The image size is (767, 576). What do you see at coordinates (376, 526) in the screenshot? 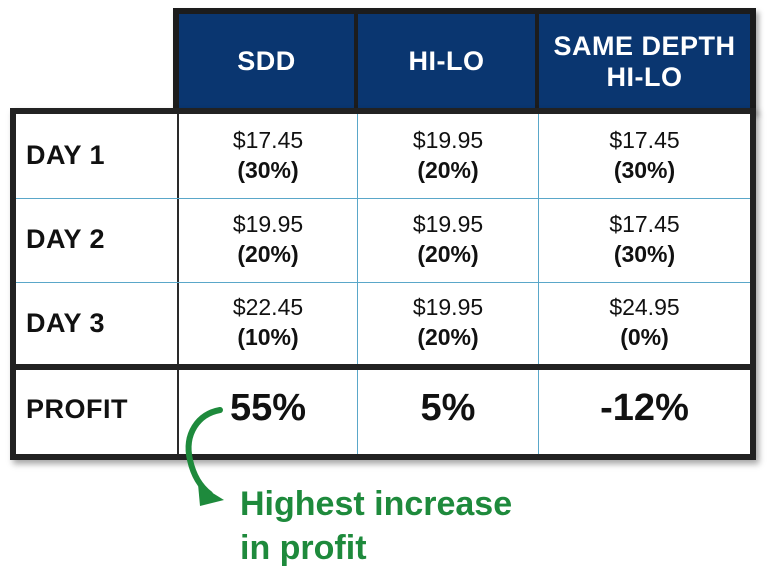
I see `annotation-text: Highest increase in profit` at bounding box center [376, 526].